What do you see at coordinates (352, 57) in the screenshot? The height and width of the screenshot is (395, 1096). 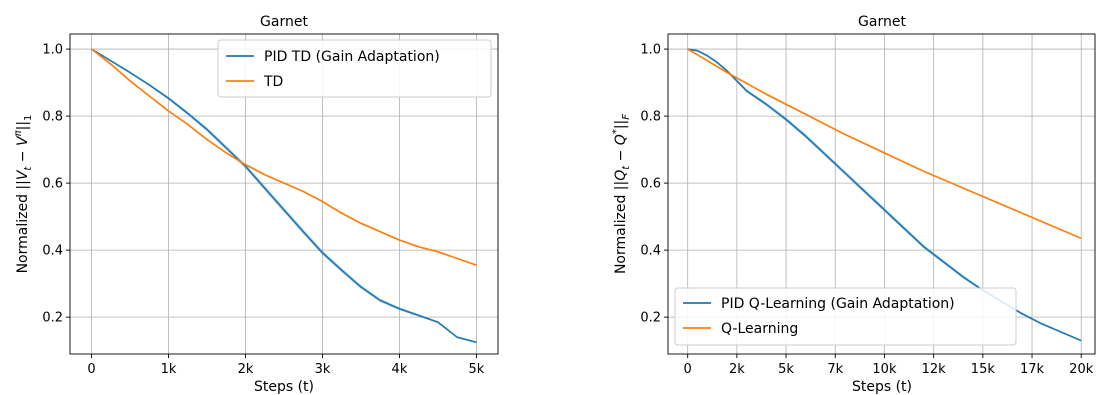 I see `legend-label-pid-td: PID TD (Gain Adaptation)` at bounding box center [352, 57].